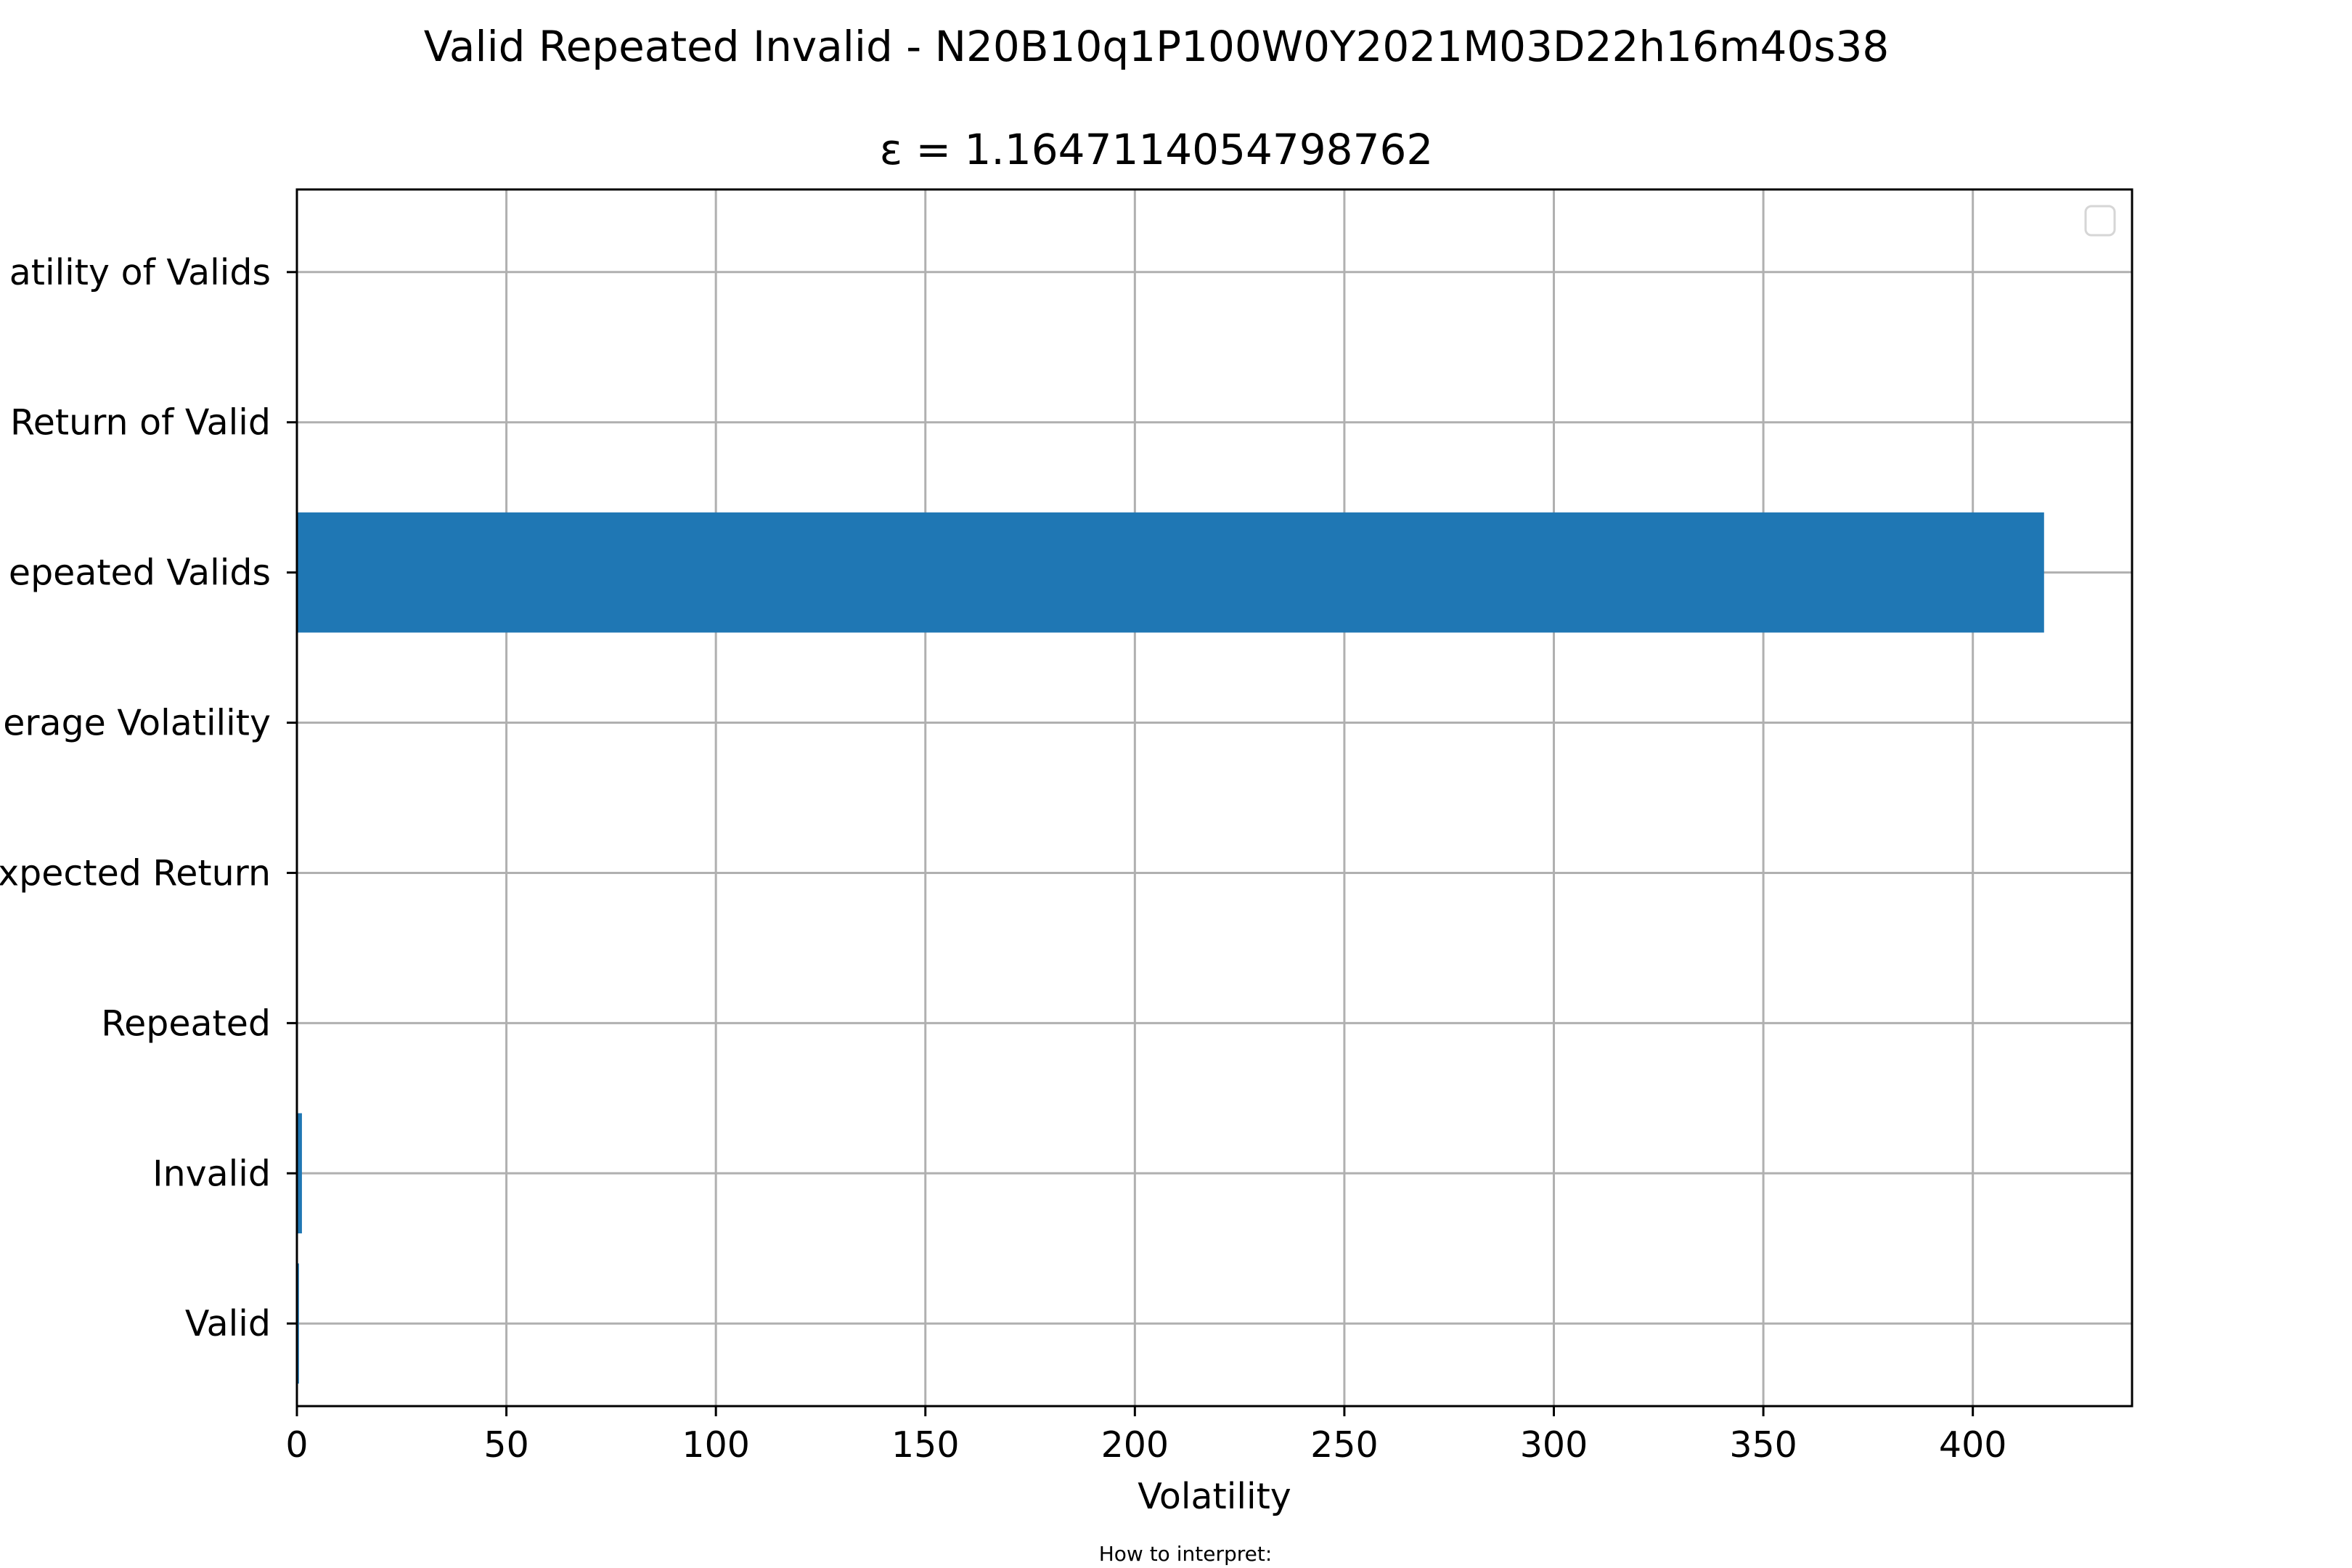 This screenshot has width=2352, height=1568. Describe the element at coordinates (140, 573) in the screenshot. I see `y-tick-label: epeated Valids` at that location.